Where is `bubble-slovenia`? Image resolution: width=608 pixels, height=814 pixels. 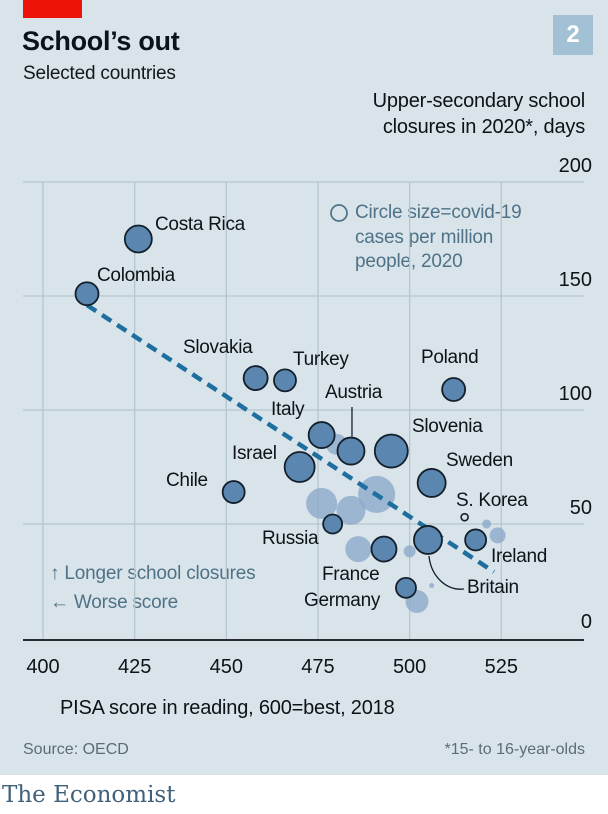
bubble-slovenia is located at coordinates (391, 451).